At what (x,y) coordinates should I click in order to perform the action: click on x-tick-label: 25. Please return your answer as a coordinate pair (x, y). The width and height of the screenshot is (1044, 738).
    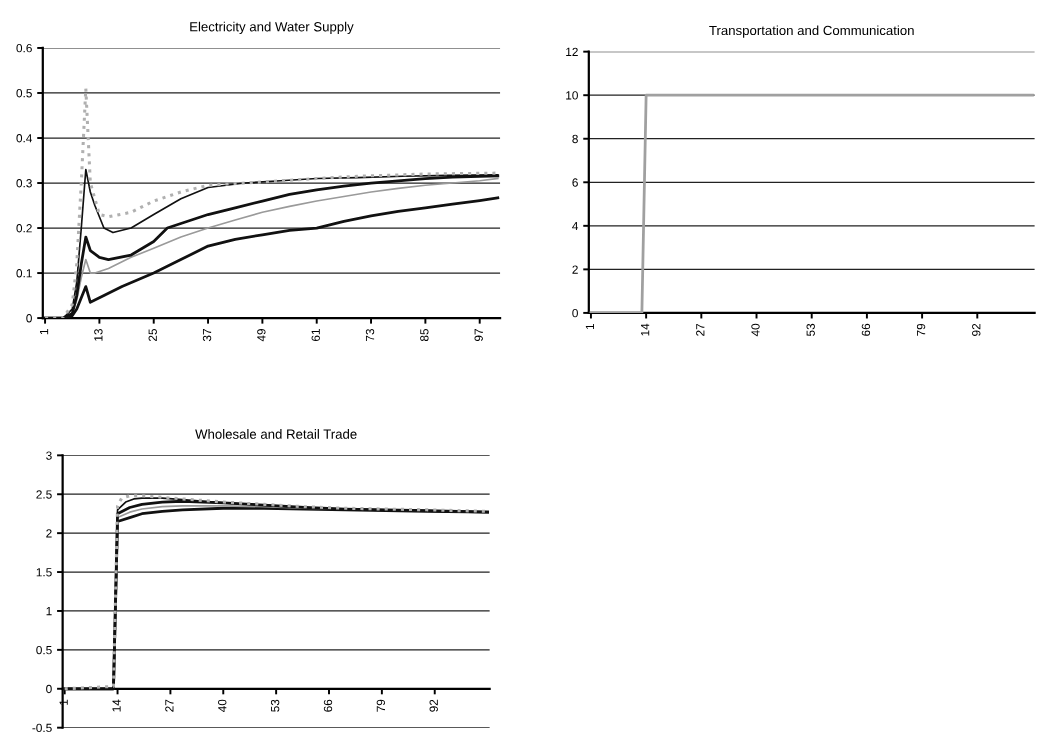
    Looking at the image, I should click on (152, 335).